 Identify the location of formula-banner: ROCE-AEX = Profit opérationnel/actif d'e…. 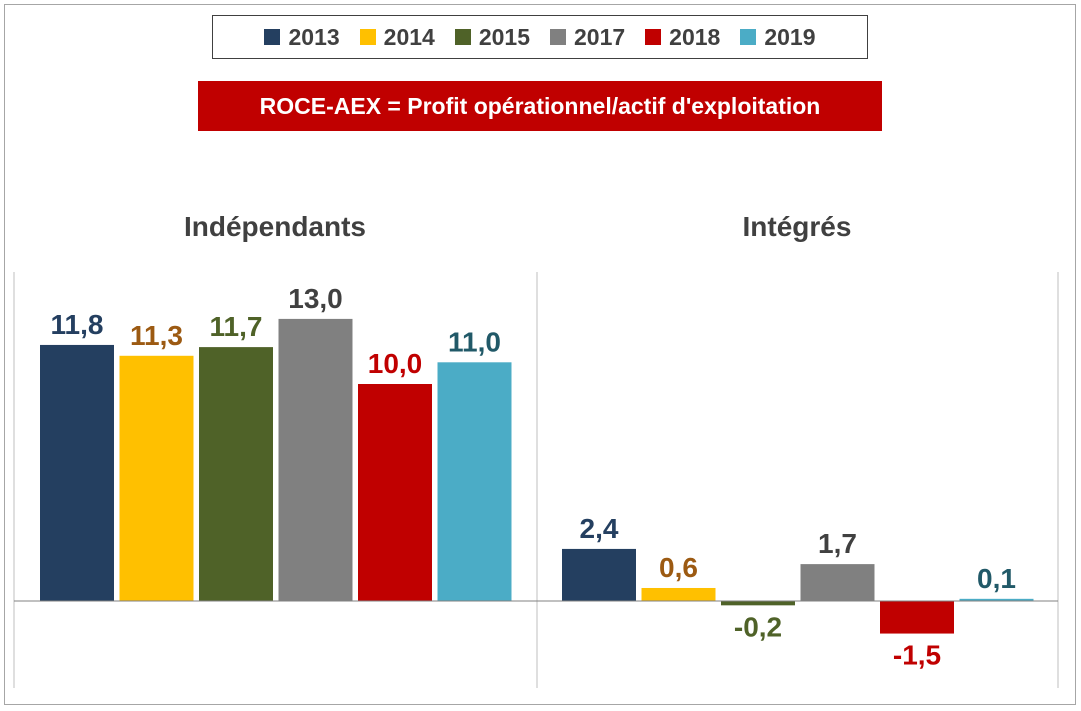
(540, 106).